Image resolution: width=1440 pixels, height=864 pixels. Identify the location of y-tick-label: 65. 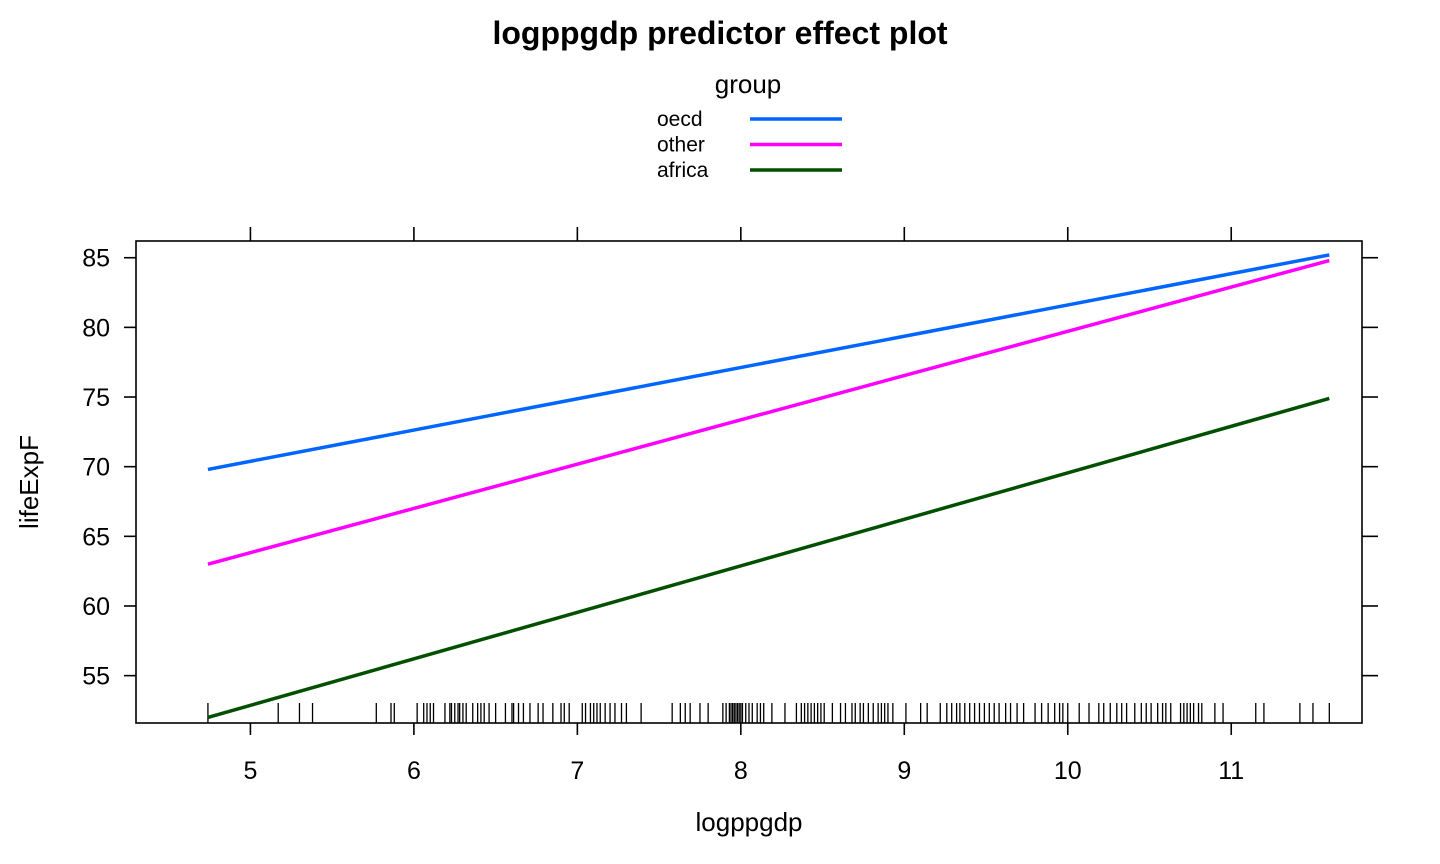
(96, 537).